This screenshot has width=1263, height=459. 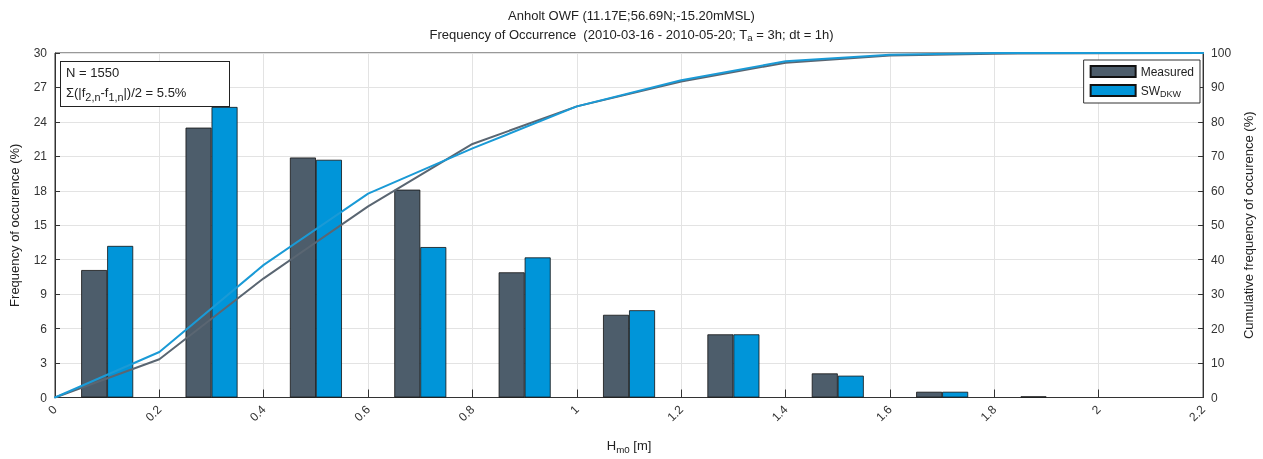 I want to click on y-axis-title: Frequency of occurence (%), so click(x=14, y=225).